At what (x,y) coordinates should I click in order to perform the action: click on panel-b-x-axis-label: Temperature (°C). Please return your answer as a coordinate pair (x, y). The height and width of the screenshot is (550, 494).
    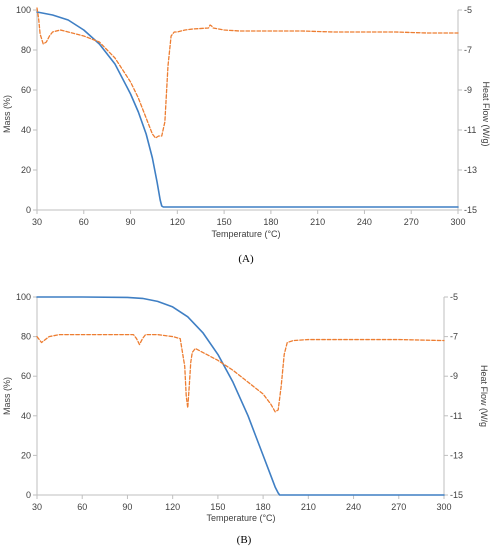
    Looking at the image, I should click on (240, 518).